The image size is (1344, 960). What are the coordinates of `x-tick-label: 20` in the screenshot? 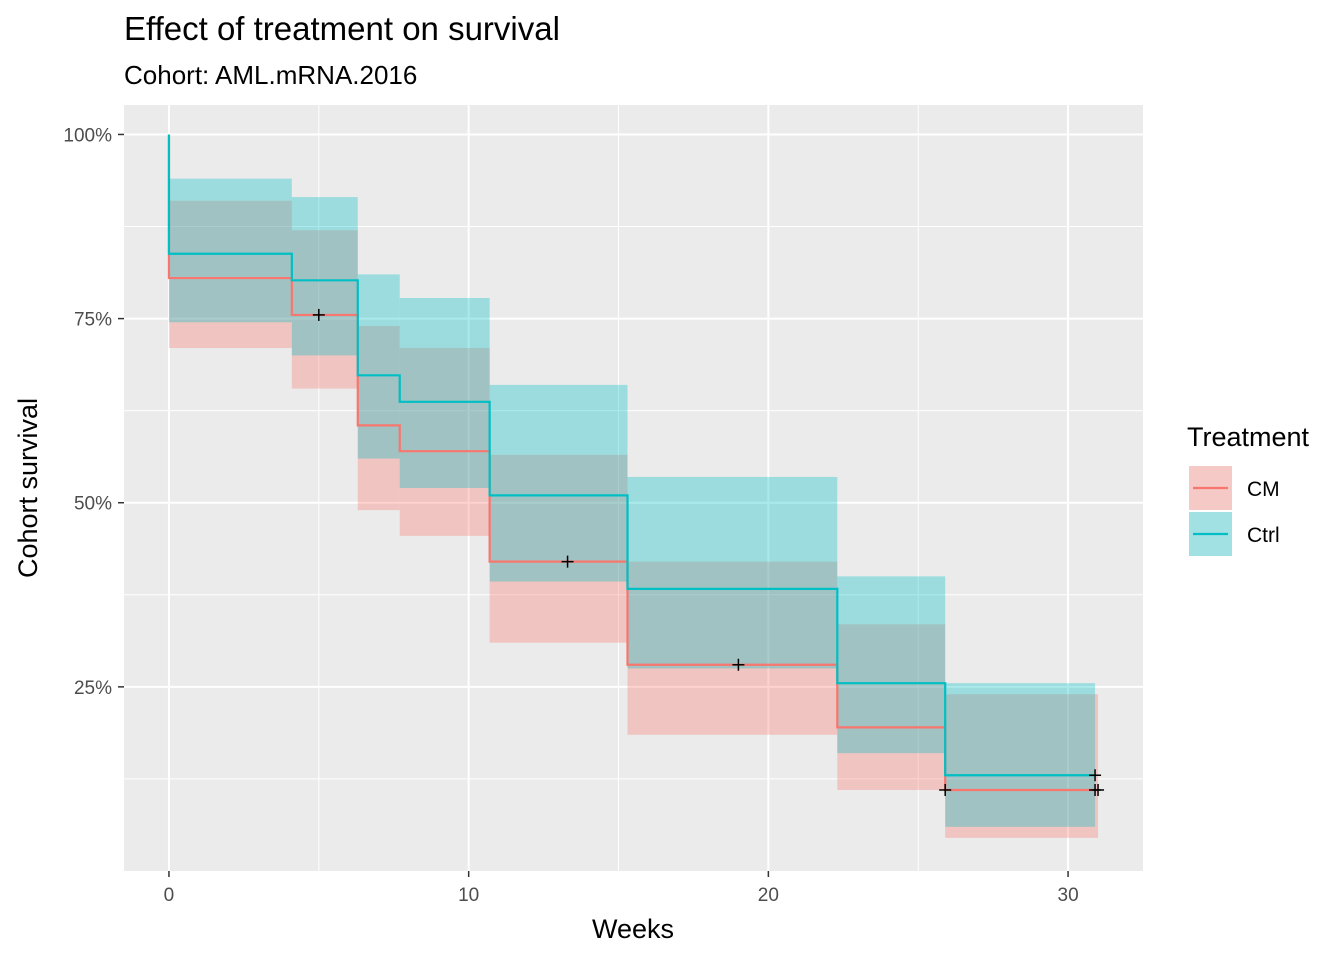 It's located at (768, 895).